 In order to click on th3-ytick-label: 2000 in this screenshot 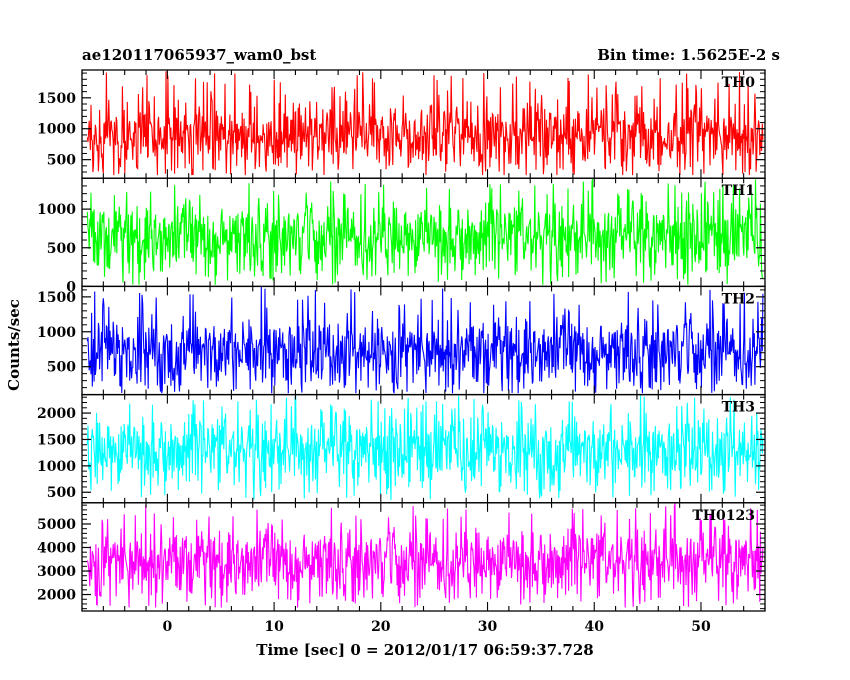, I will do `click(56, 414)`.